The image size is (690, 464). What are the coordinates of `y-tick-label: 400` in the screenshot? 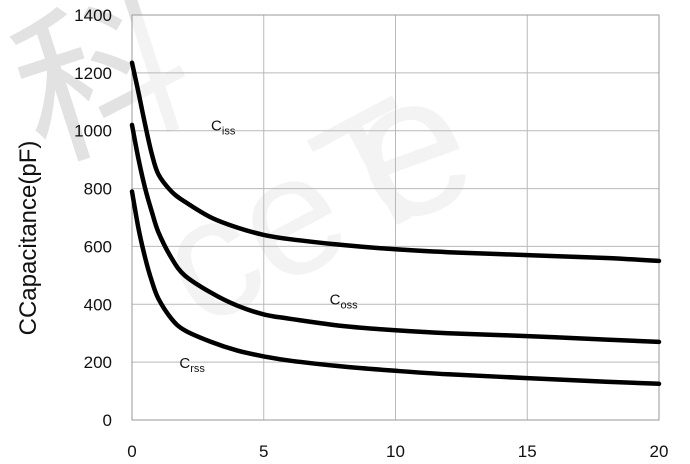 It's located at (98, 304).